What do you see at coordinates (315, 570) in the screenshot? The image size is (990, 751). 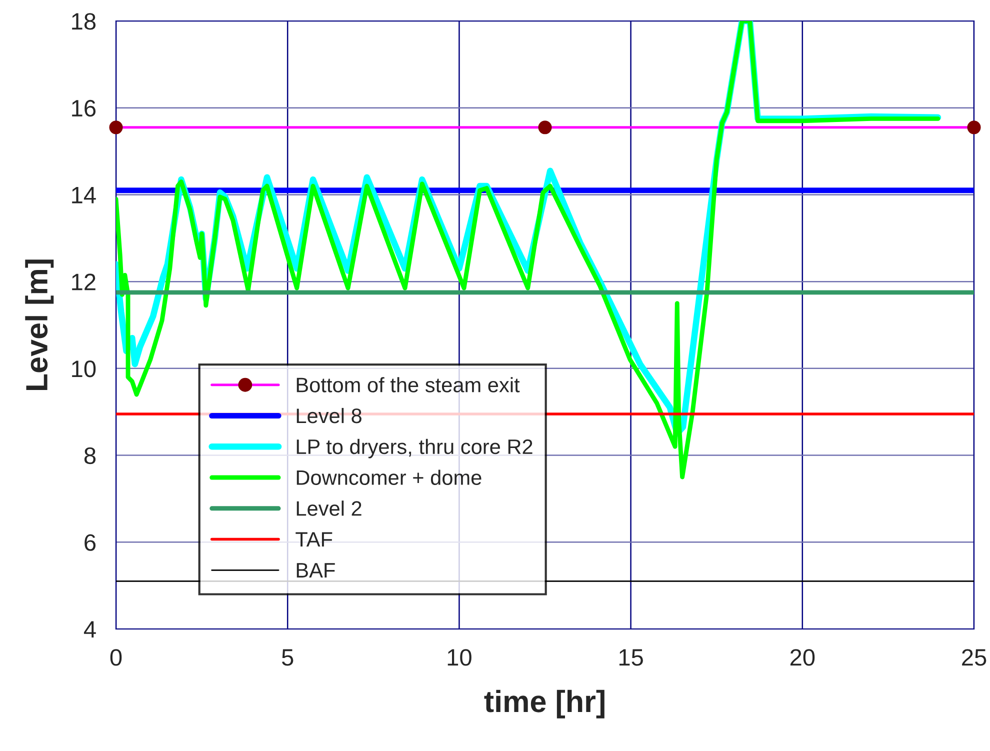 I see `legend-label: BAF` at bounding box center [315, 570].